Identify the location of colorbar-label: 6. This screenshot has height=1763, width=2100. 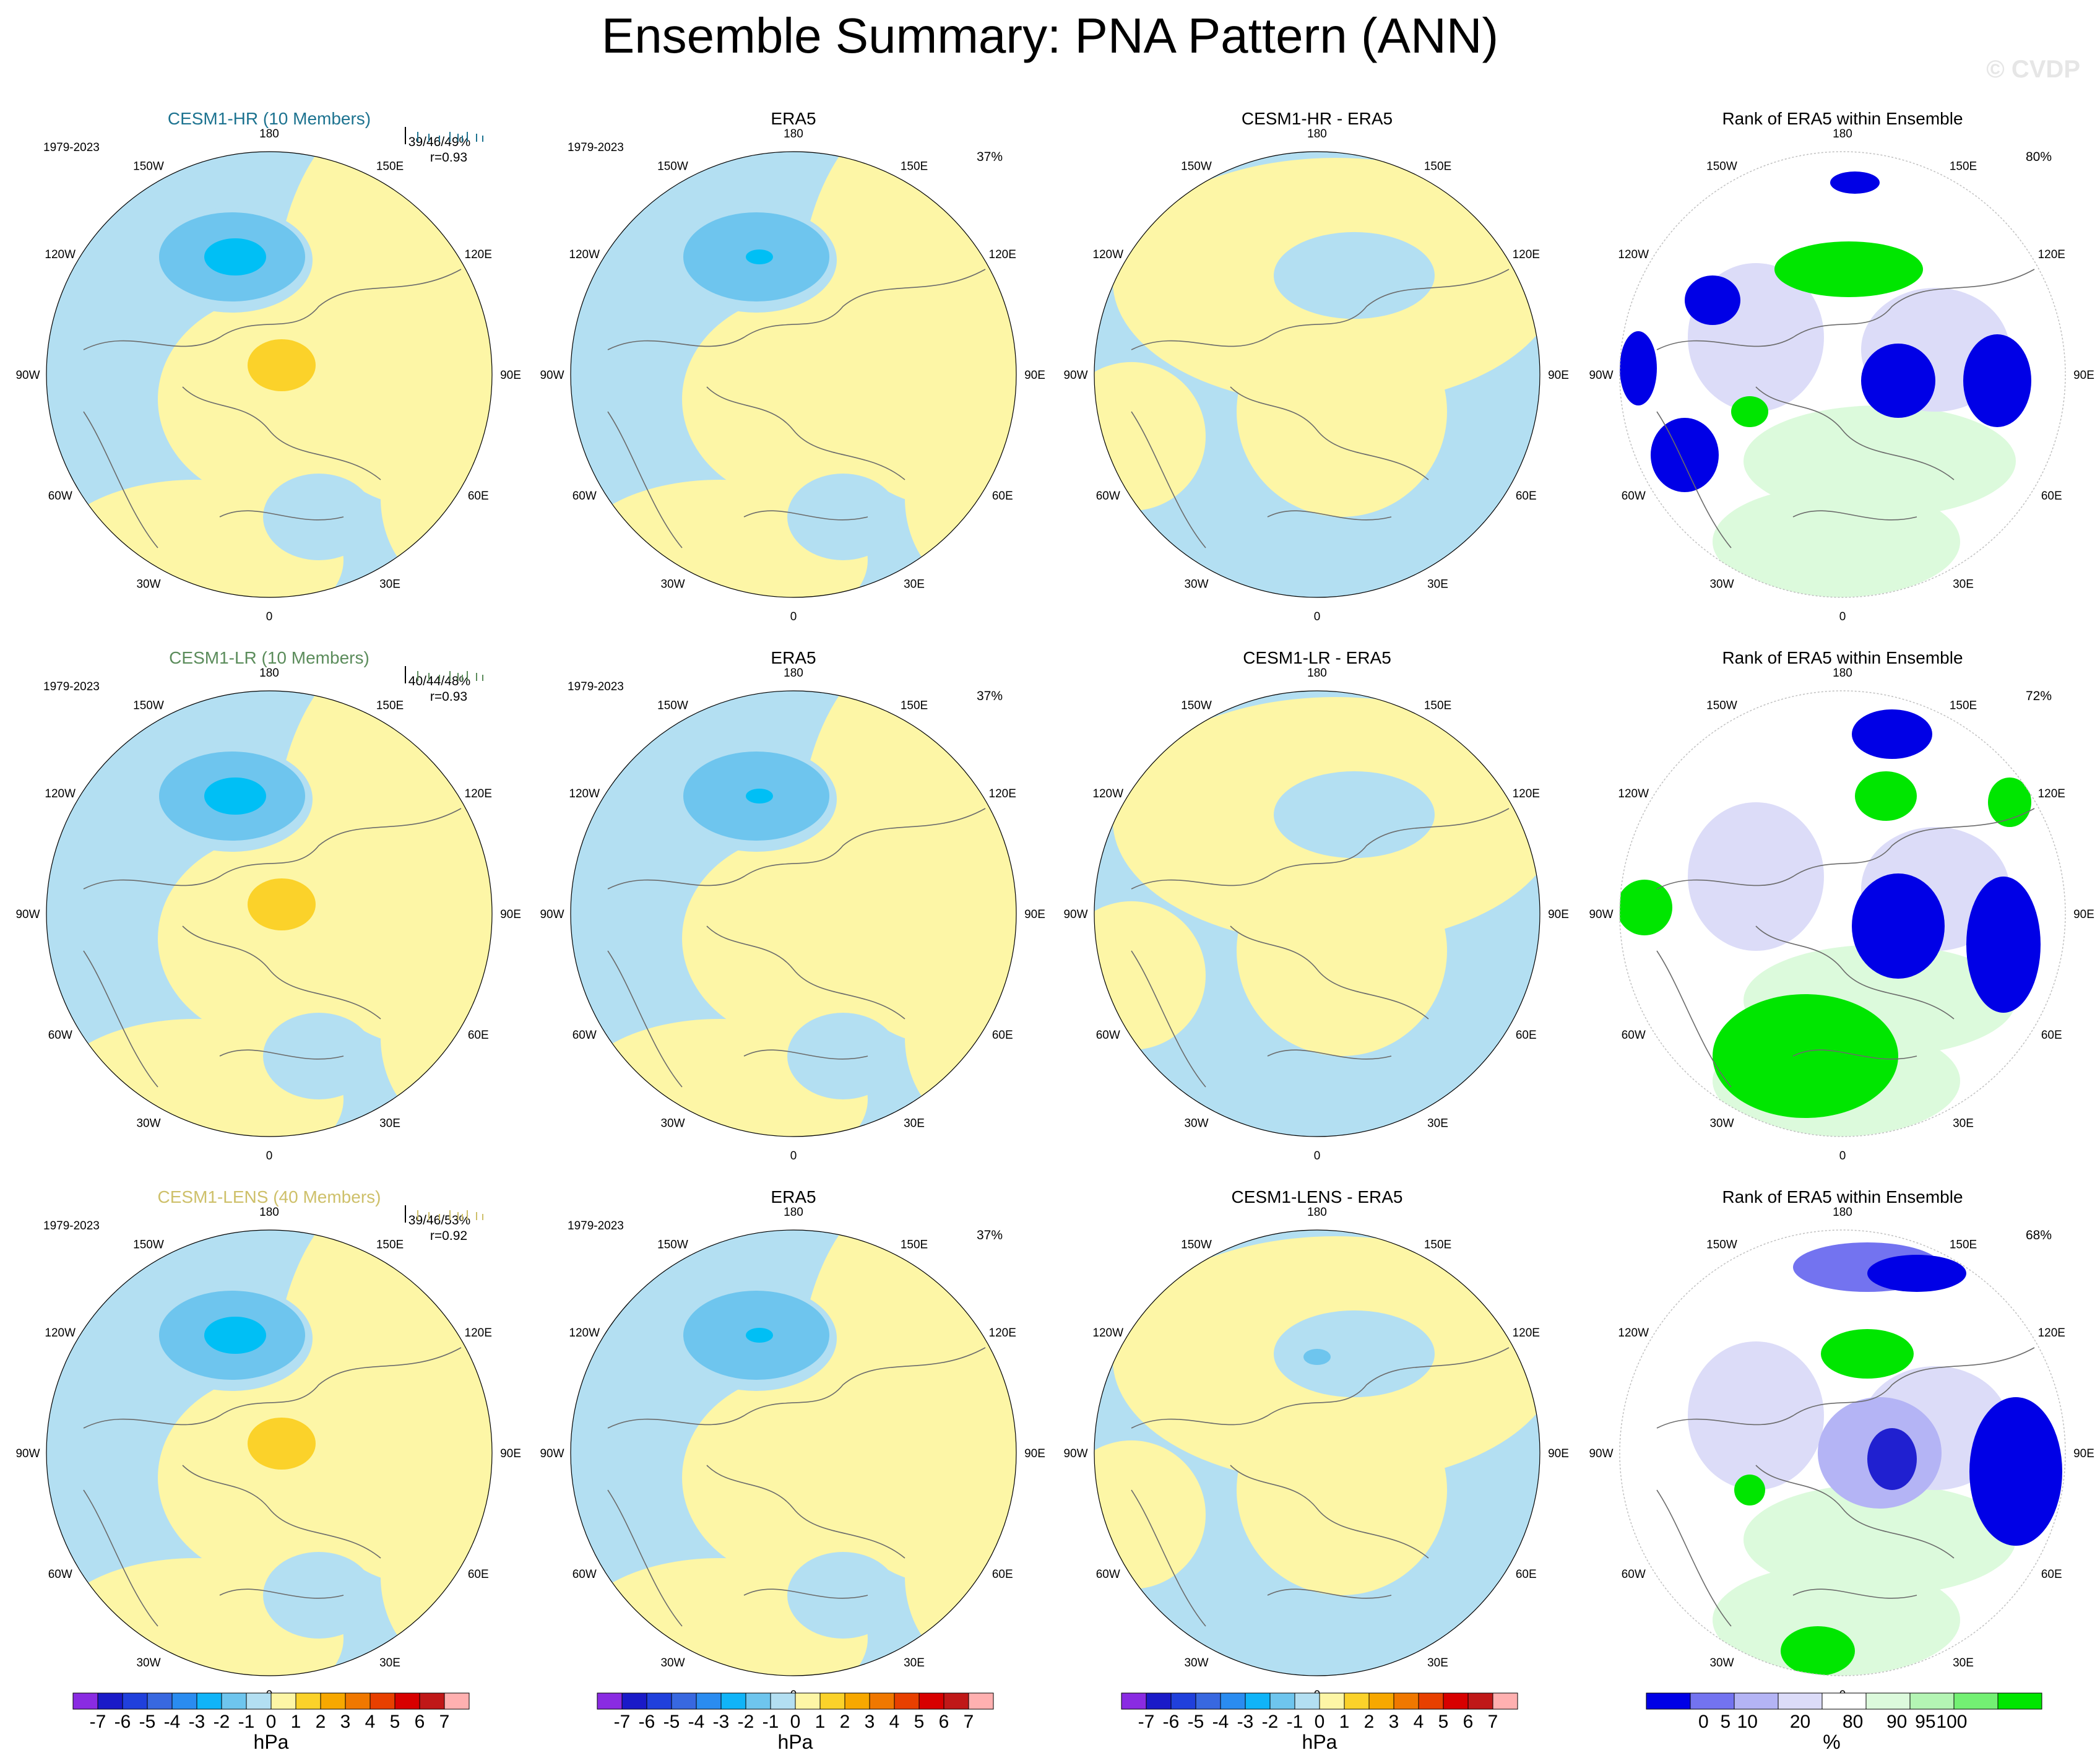
(420, 1722).